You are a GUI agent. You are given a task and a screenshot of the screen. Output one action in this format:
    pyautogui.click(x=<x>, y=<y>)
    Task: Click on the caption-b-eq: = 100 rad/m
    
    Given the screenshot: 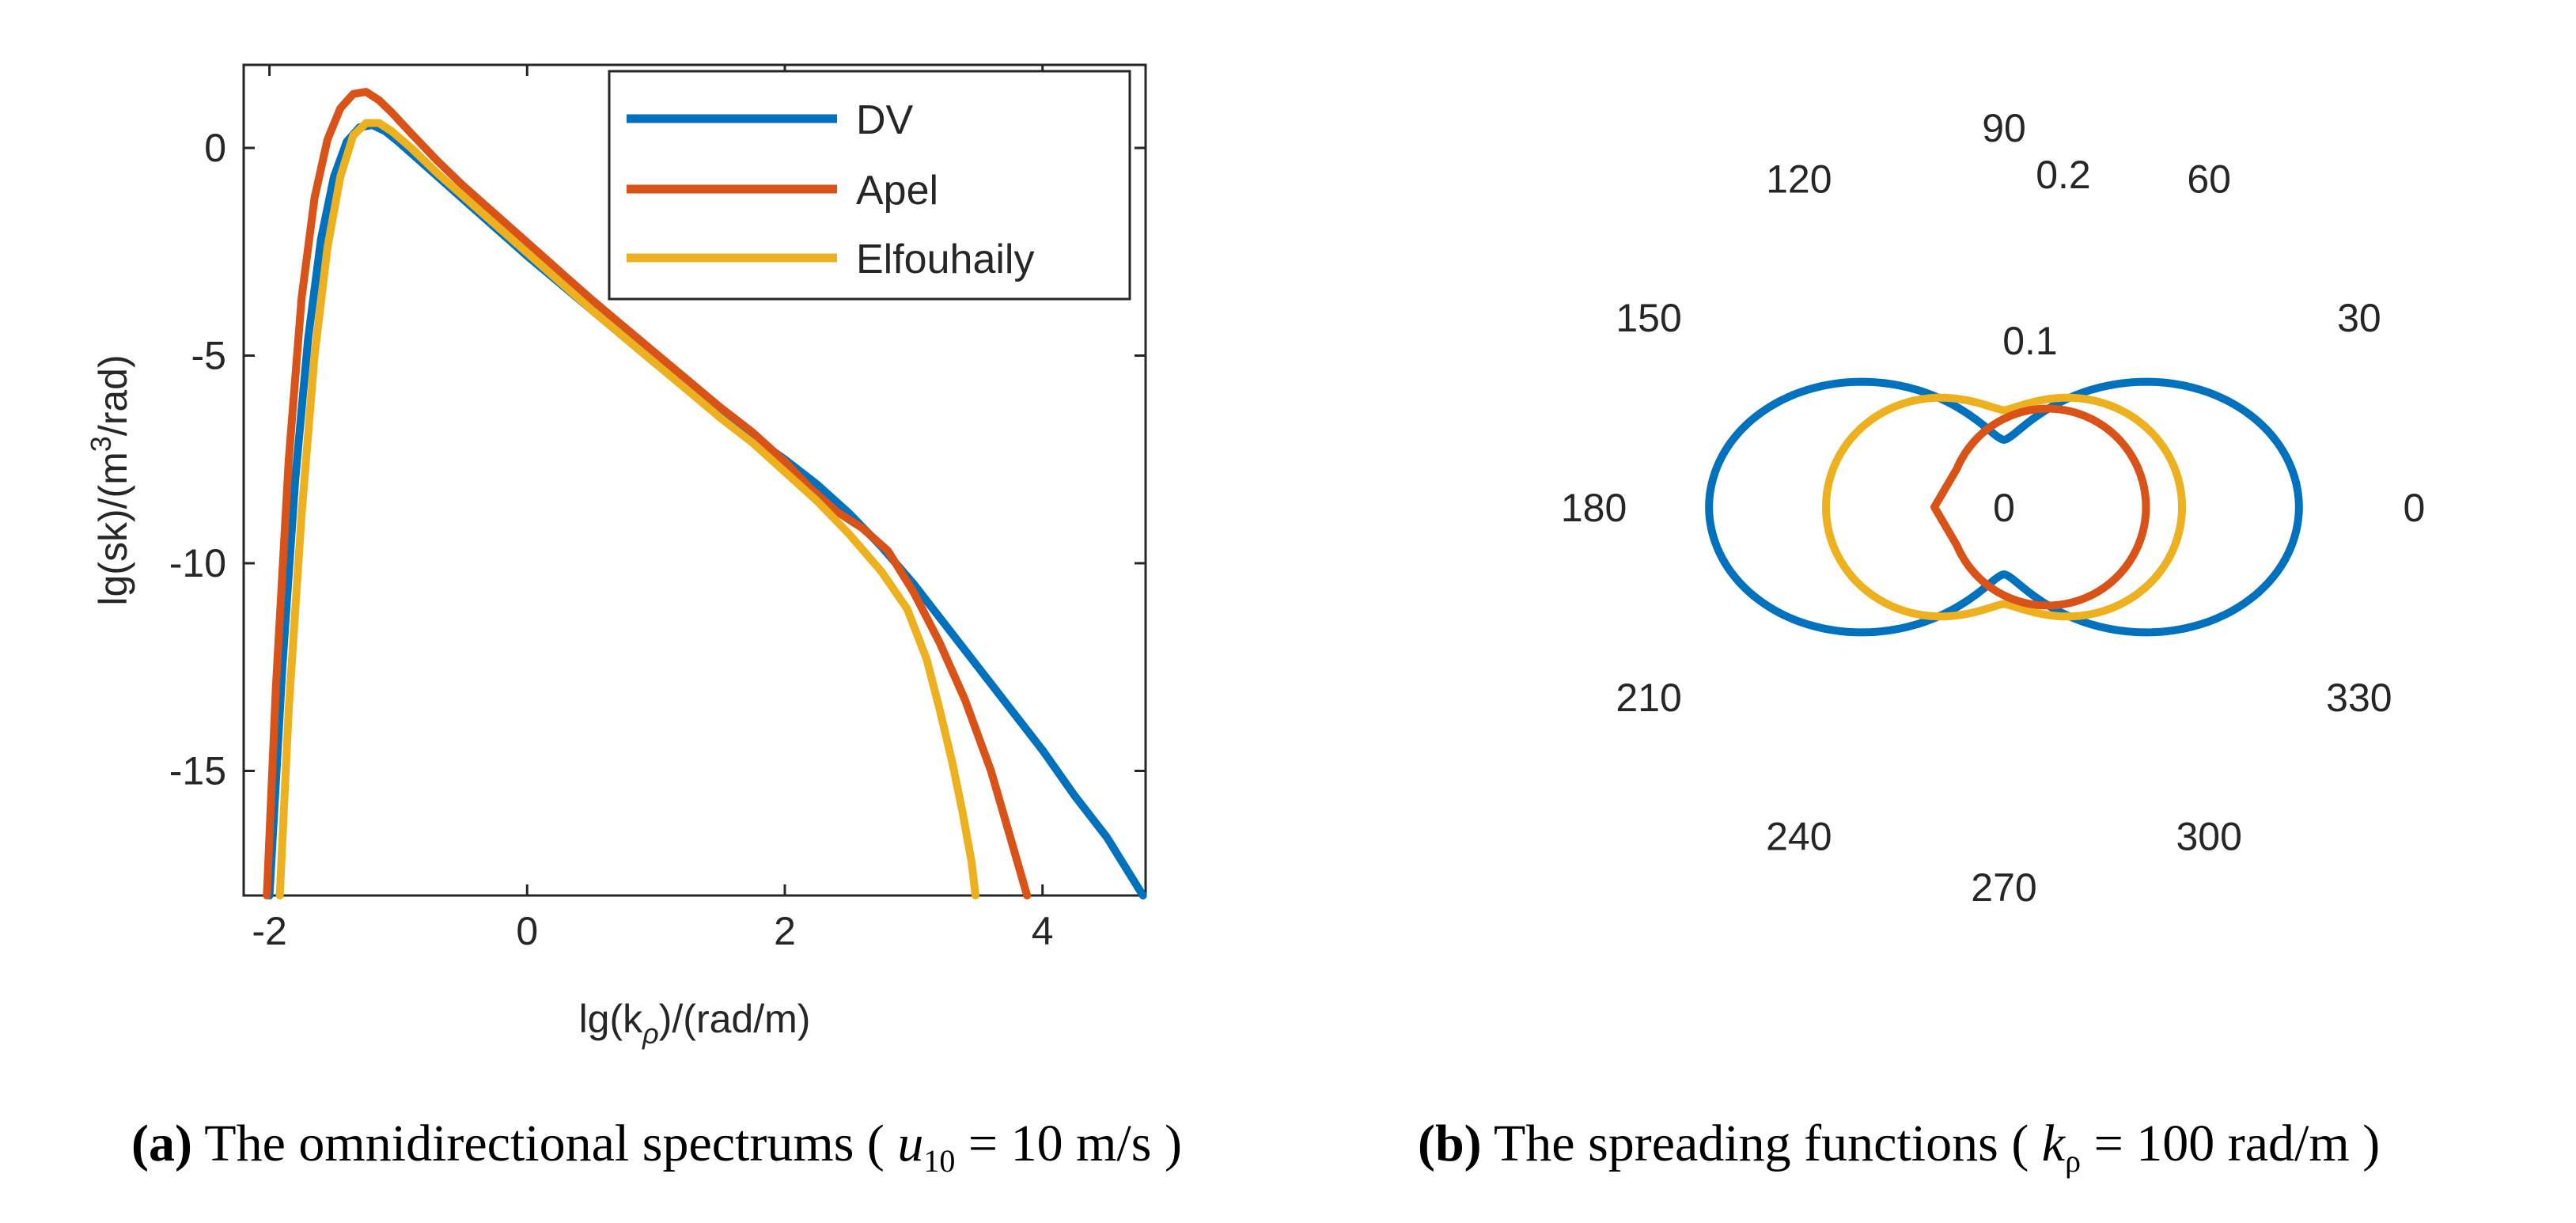 What is the action you would take?
    pyautogui.click(x=2221, y=1143)
    